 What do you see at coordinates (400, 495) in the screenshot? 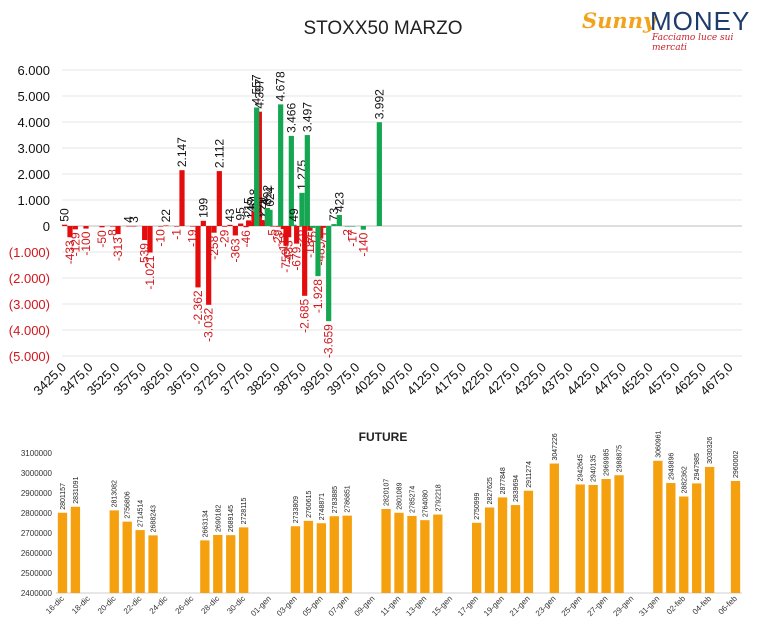
I see `future-data-label: 2801089` at bounding box center [400, 495].